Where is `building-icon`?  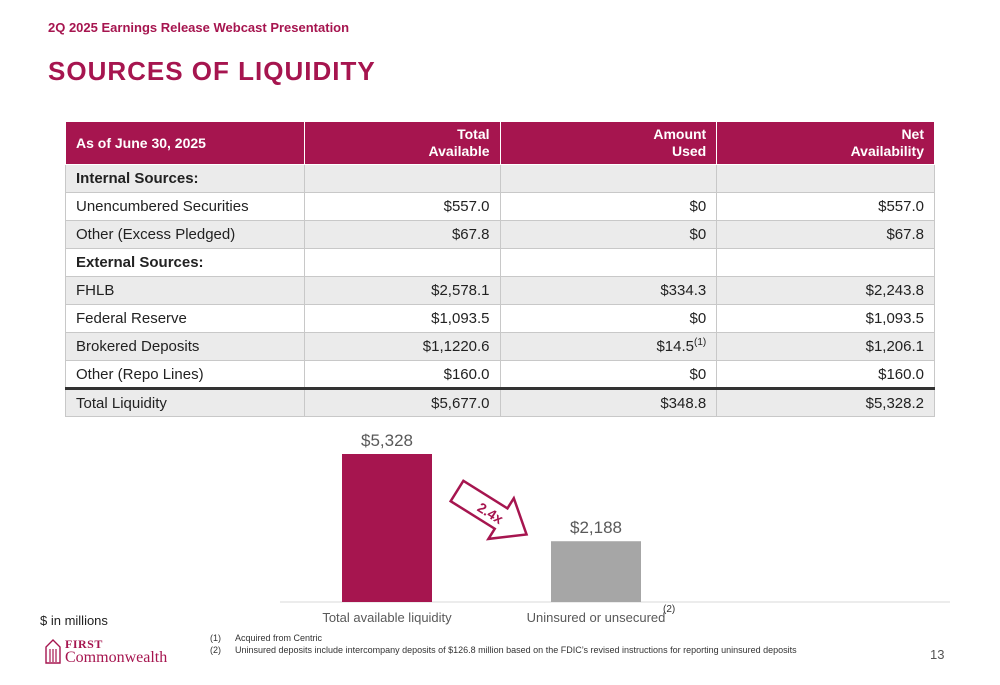
building-icon is located at coordinates (53, 651).